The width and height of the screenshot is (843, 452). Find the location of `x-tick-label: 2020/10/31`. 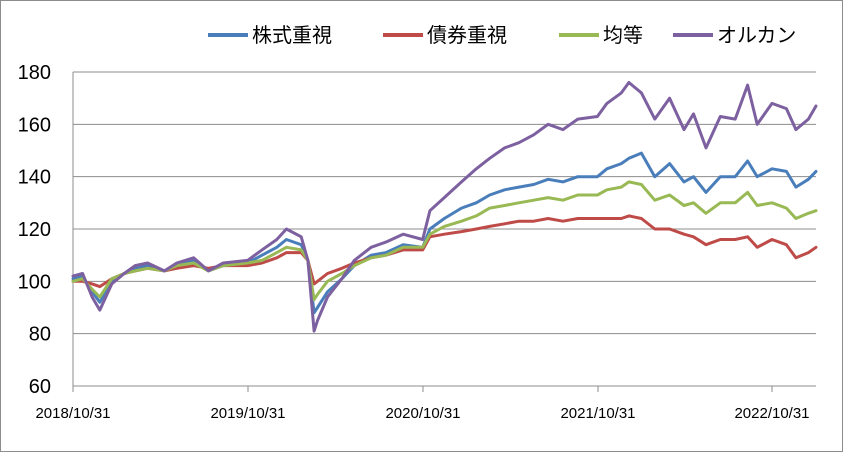

x-tick-label: 2020/10/31 is located at coordinates (422, 413).